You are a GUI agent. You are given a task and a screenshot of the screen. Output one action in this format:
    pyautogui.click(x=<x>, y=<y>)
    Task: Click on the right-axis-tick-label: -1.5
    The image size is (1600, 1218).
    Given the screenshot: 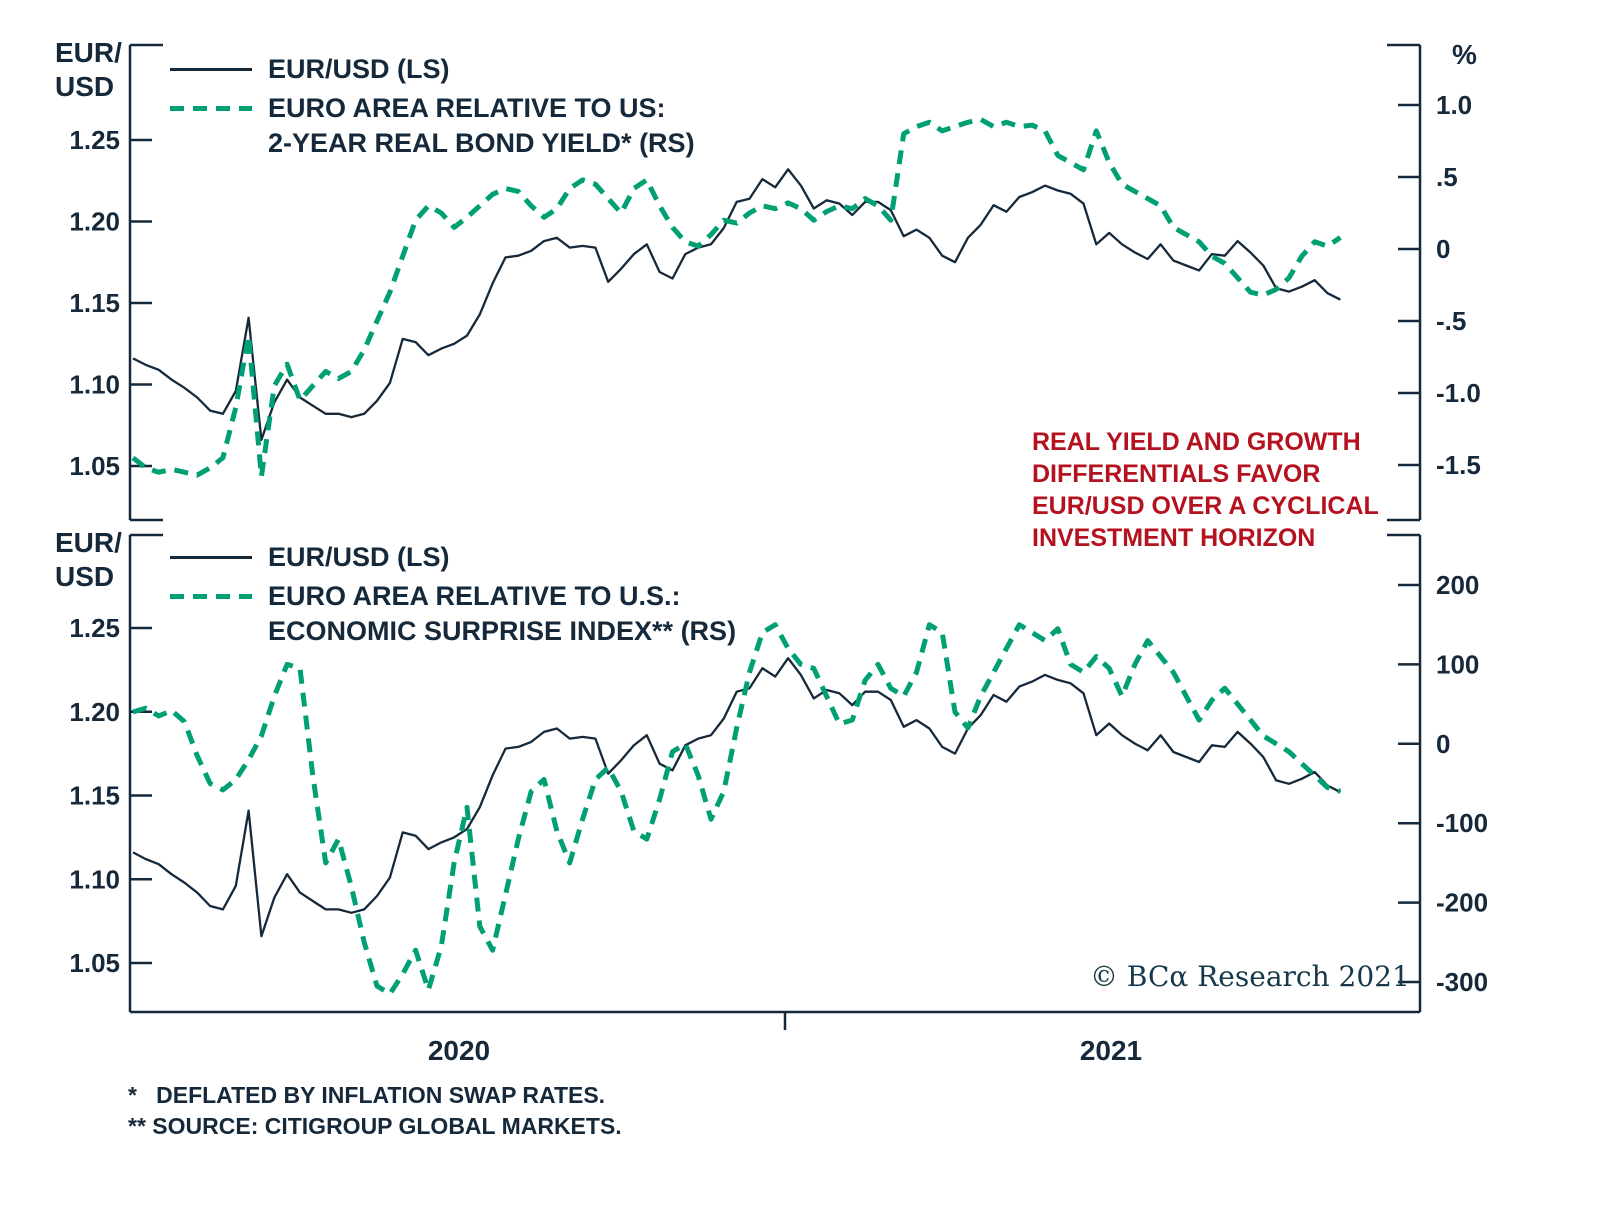 What is the action you would take?
    pyautogui.click(x=1458, y=465)
    